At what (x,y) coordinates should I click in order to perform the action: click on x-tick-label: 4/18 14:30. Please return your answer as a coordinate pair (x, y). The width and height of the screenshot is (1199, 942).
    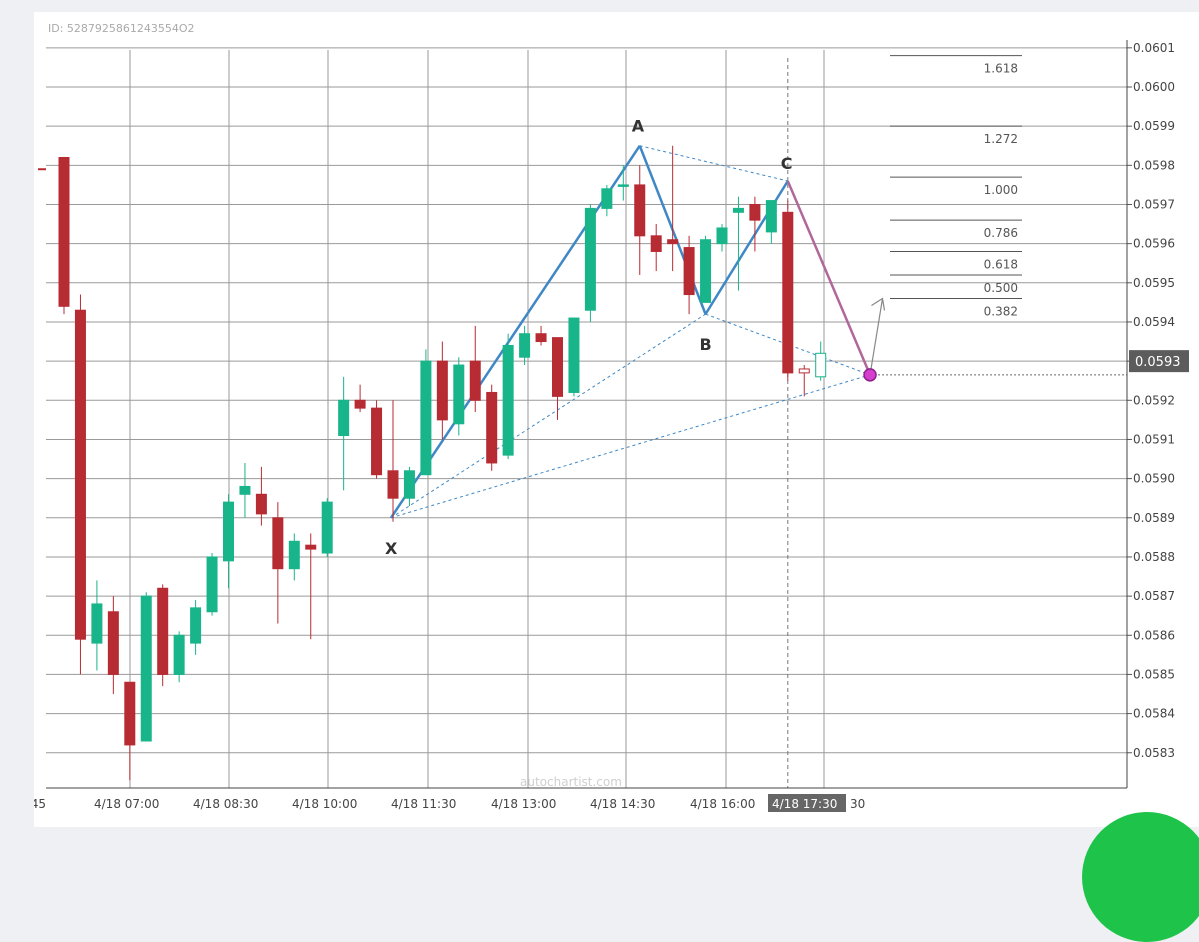
    Looking at the image, I should click on (622, 804).